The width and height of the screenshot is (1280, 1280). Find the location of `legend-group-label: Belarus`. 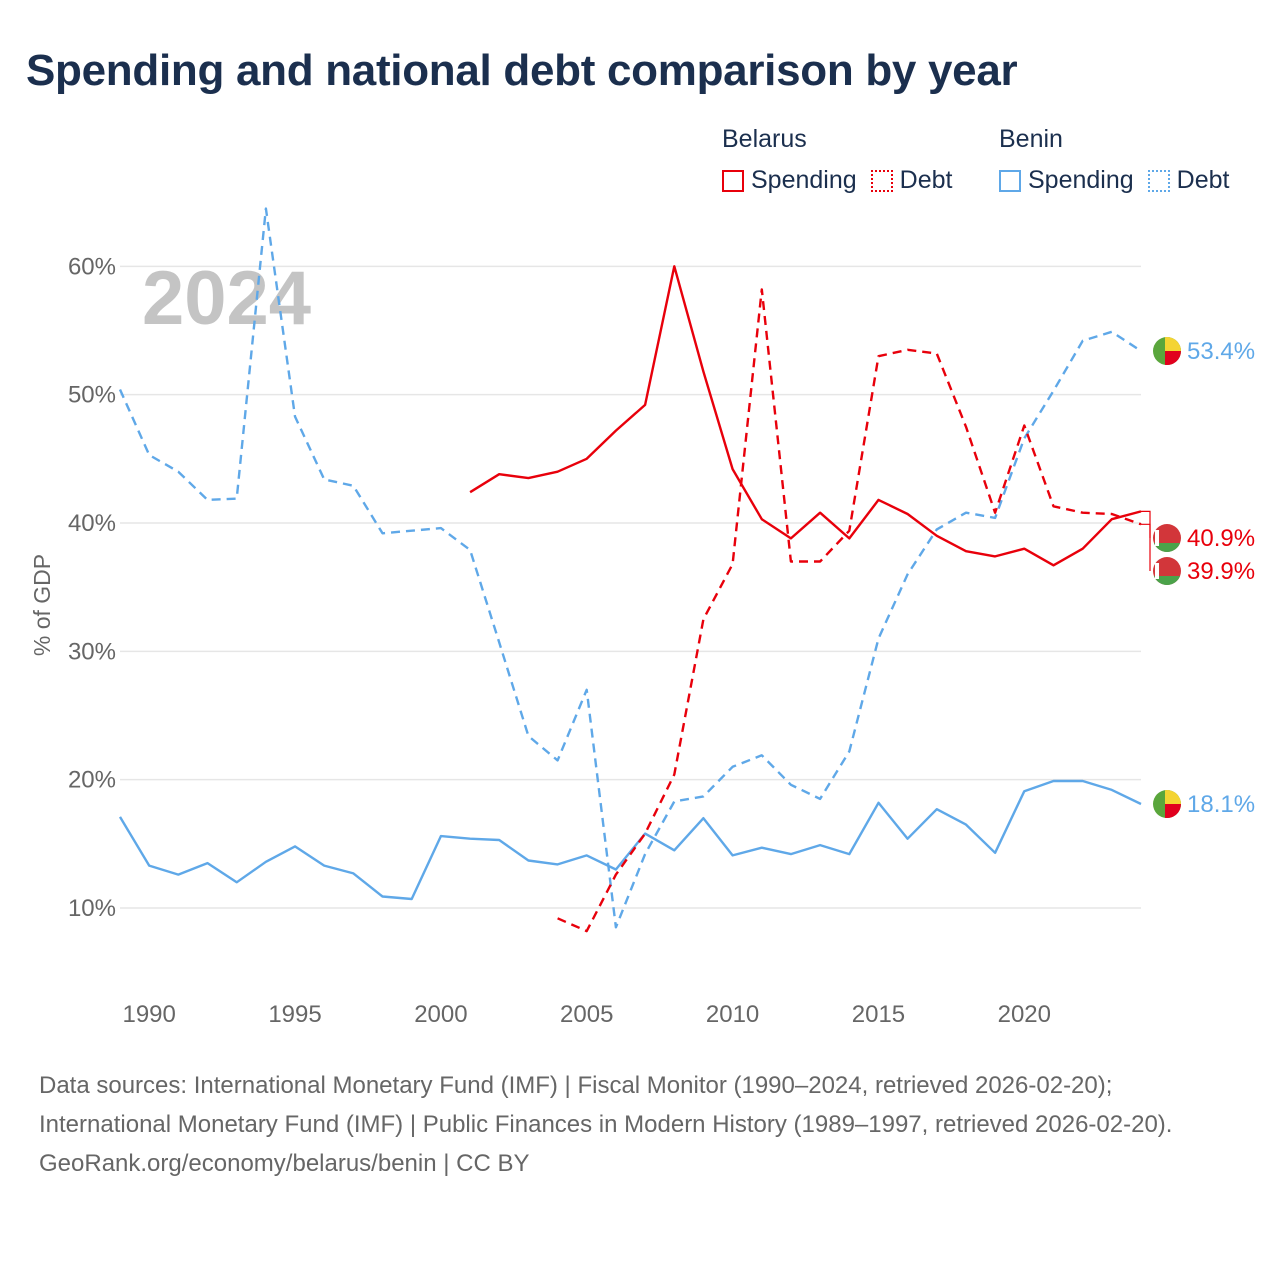

legend-group-label: Belarus is located at coordinates (764, 139).